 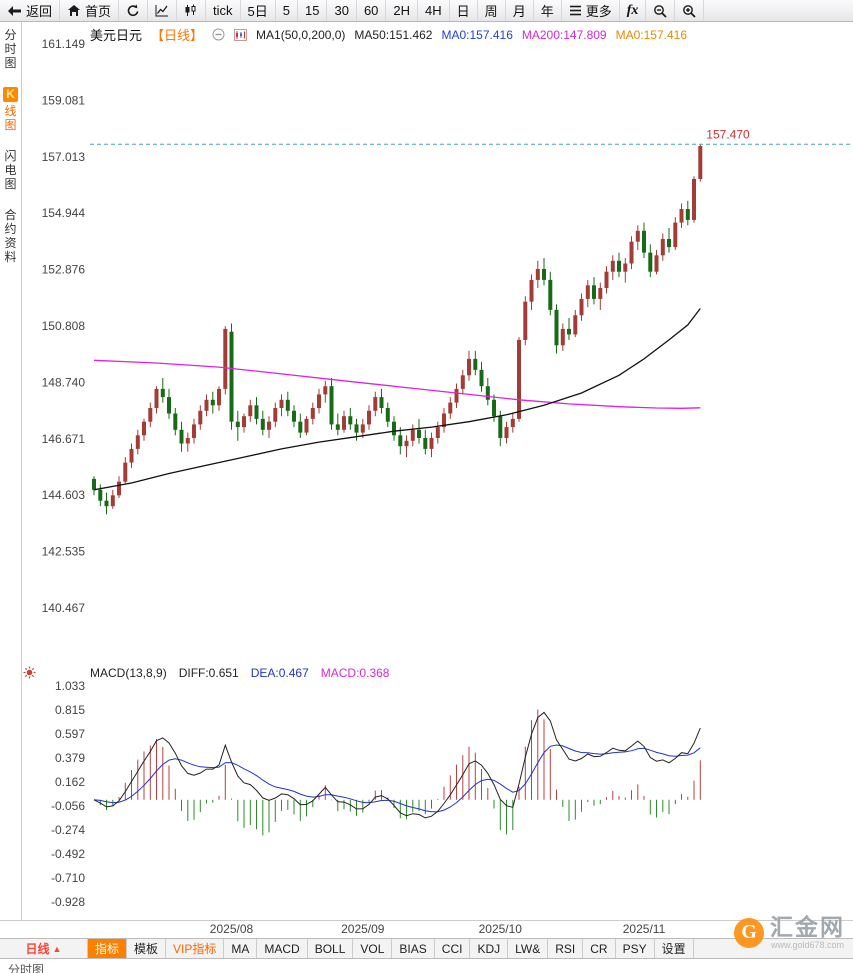 What do you see at coordinates (68, 806) in the screenshot?
I see `svg-text: -0.056` at bounding box center [68, 806].